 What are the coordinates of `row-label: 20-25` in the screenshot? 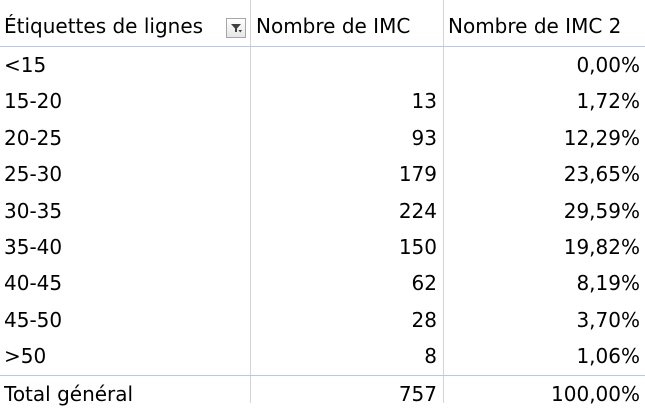 It's located at (33, 137).